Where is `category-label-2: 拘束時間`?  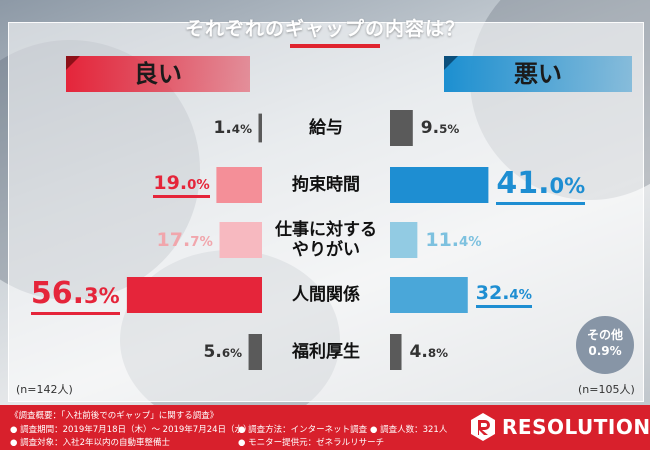
category-label-2: 拘束時間 is located at coordinates (326, 185).